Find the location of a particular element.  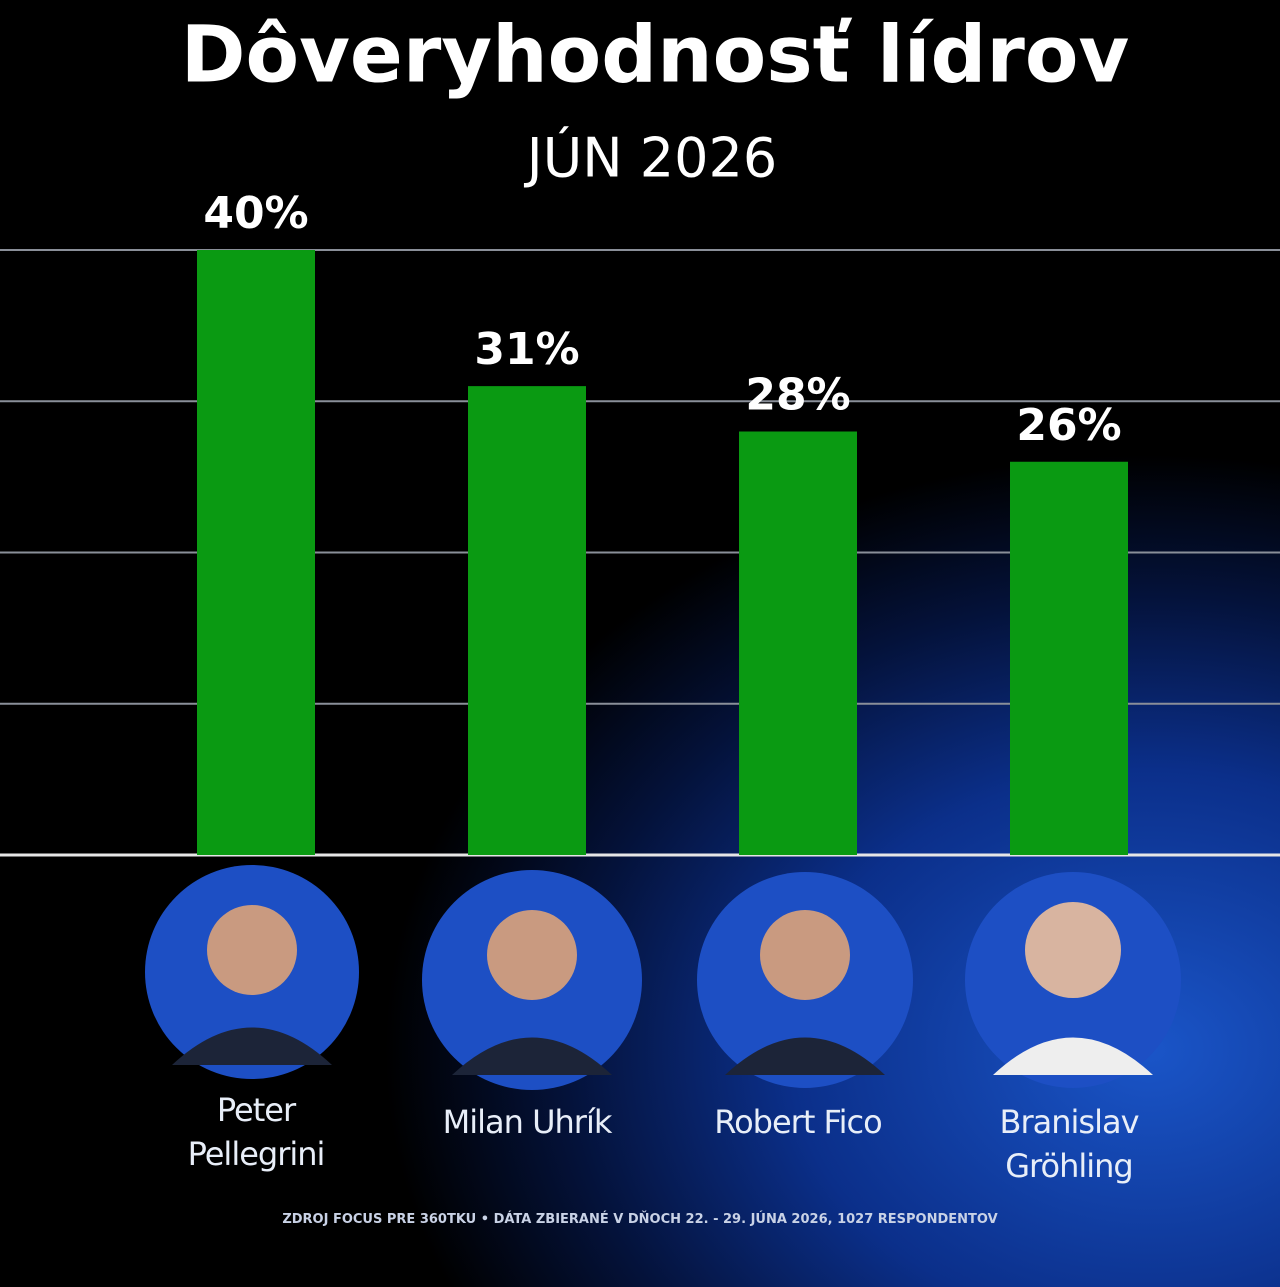

value-label: 28% is located at coordinates (797, 395).